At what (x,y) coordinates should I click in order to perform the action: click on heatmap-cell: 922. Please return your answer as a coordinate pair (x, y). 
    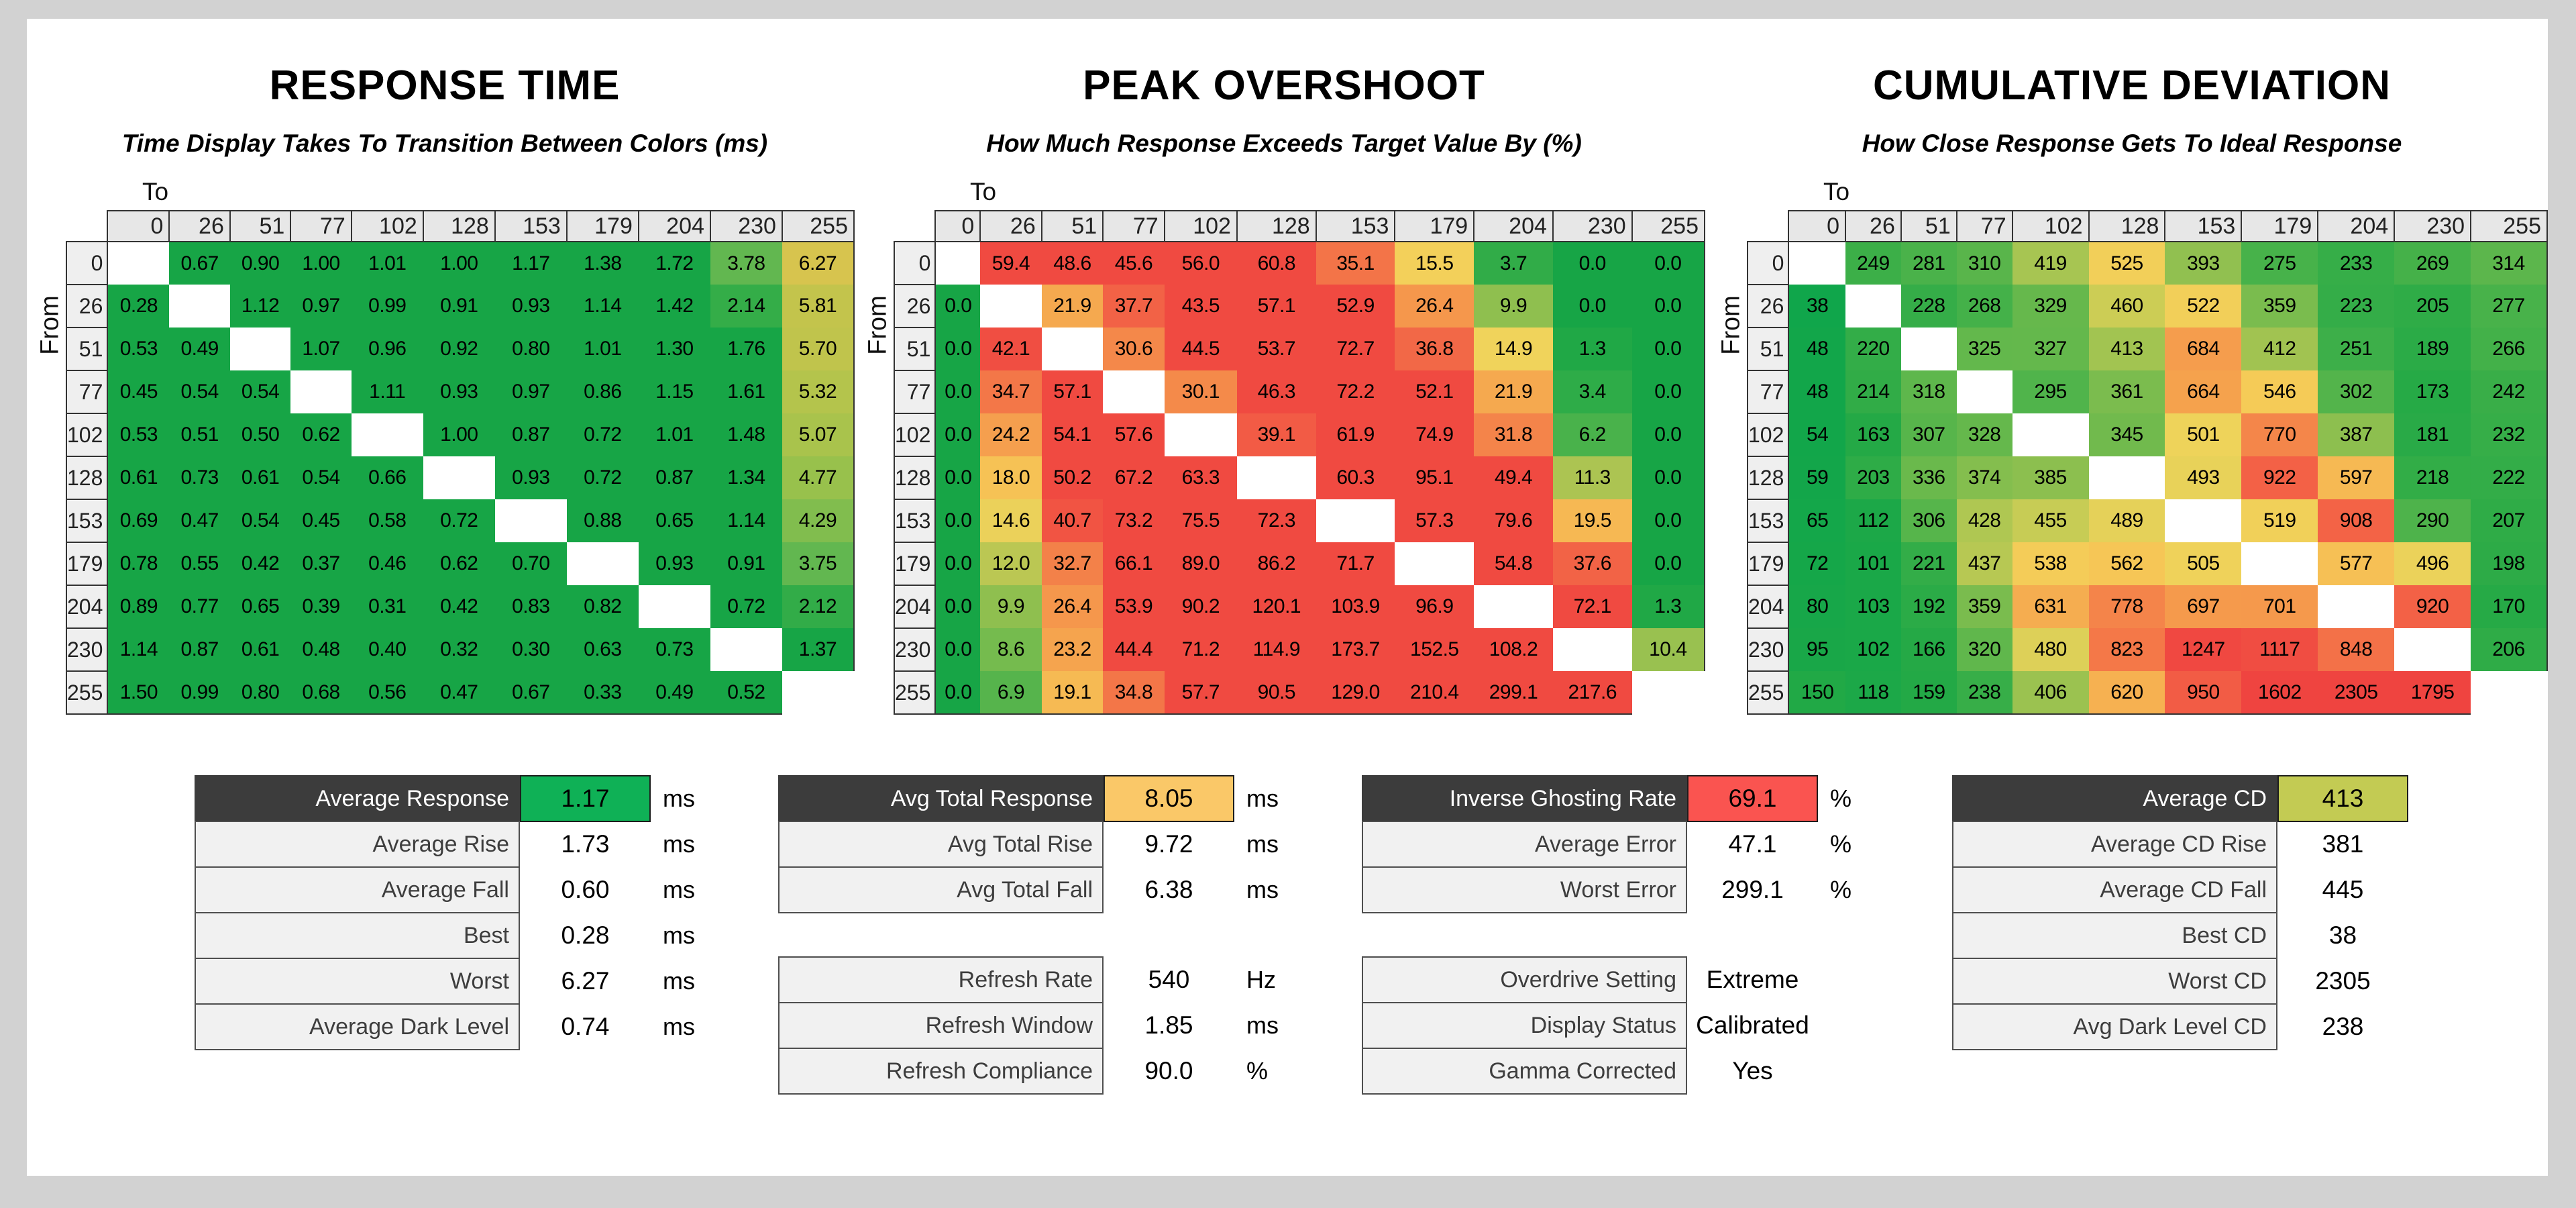
    Looking at the image, I should click on (2279, 478).